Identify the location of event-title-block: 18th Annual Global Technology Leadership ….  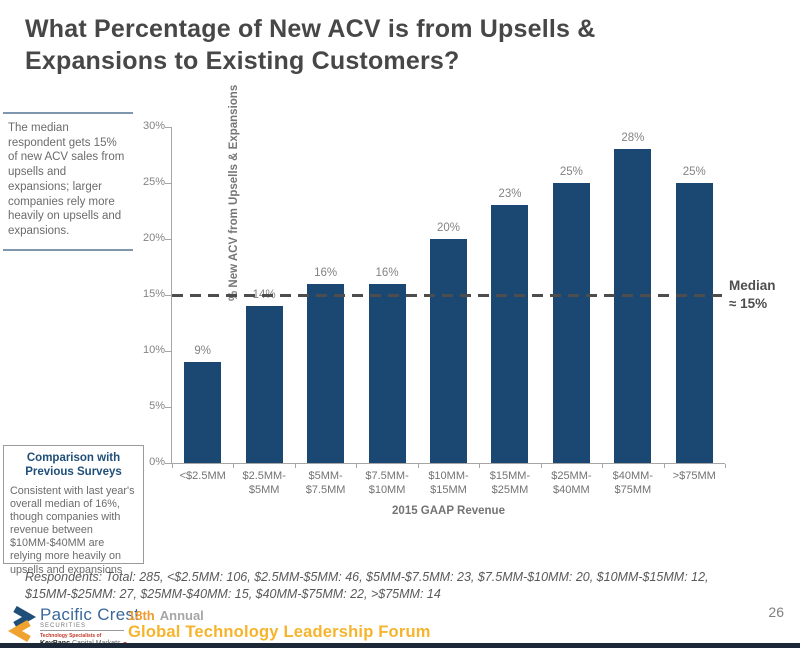
(279, 625).